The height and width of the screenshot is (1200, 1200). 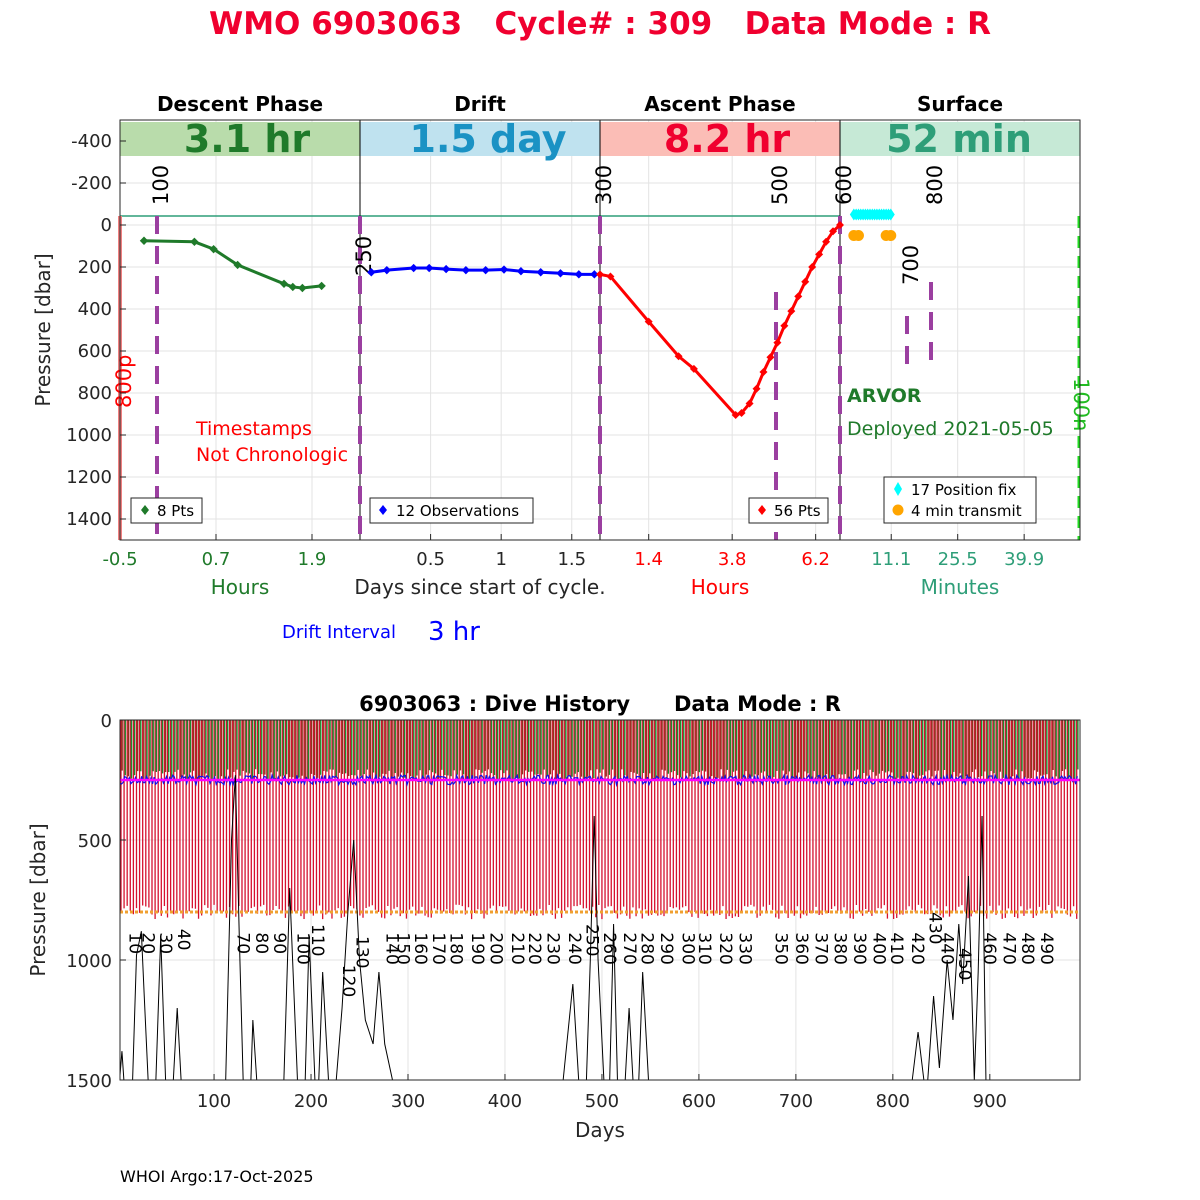 What do you see at coordinates (165, 943) in the screenshot?
I see `cycle-number-label: 30` at bounding box center [165, 943].